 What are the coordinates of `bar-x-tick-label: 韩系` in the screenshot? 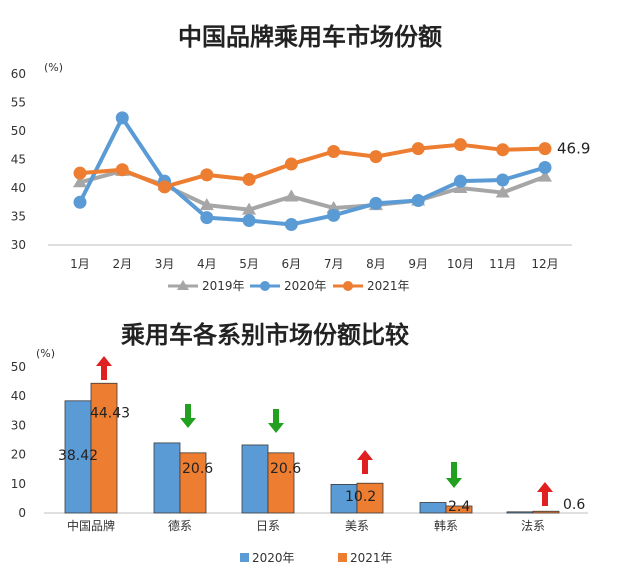 It's located at (446, 525).